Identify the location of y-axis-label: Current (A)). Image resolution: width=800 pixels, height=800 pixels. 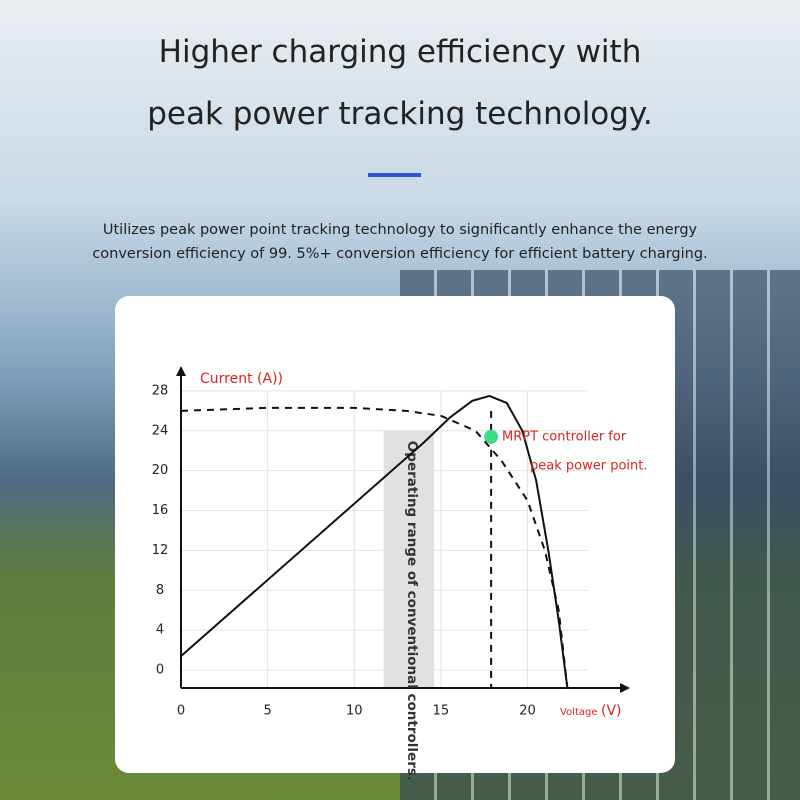
(241, 379).